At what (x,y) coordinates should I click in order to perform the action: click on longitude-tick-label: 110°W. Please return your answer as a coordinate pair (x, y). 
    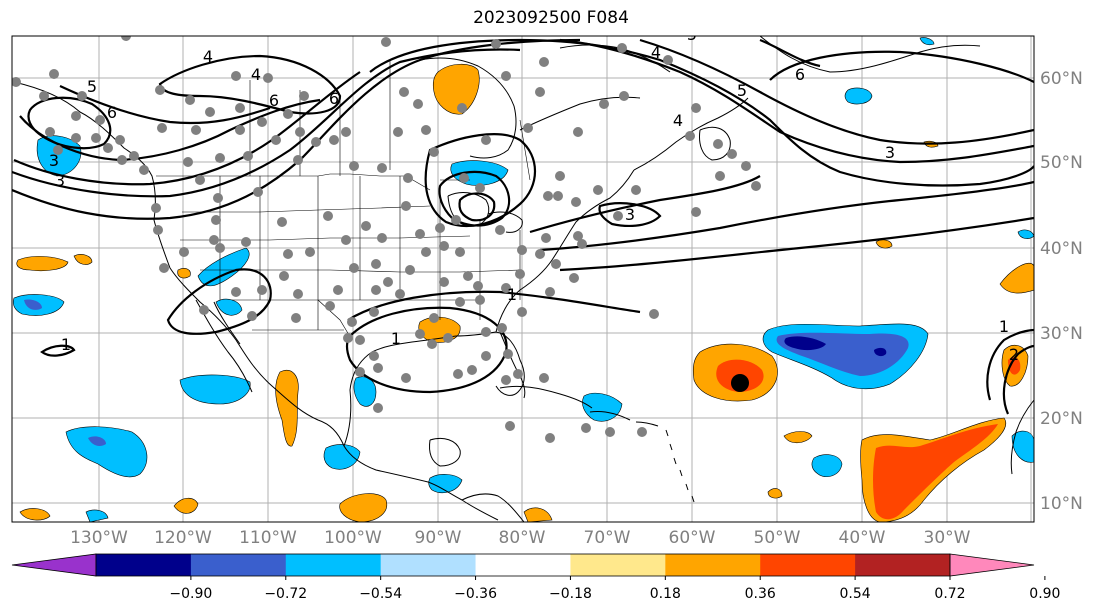
    Looking at the image, I should click on (268, 538).